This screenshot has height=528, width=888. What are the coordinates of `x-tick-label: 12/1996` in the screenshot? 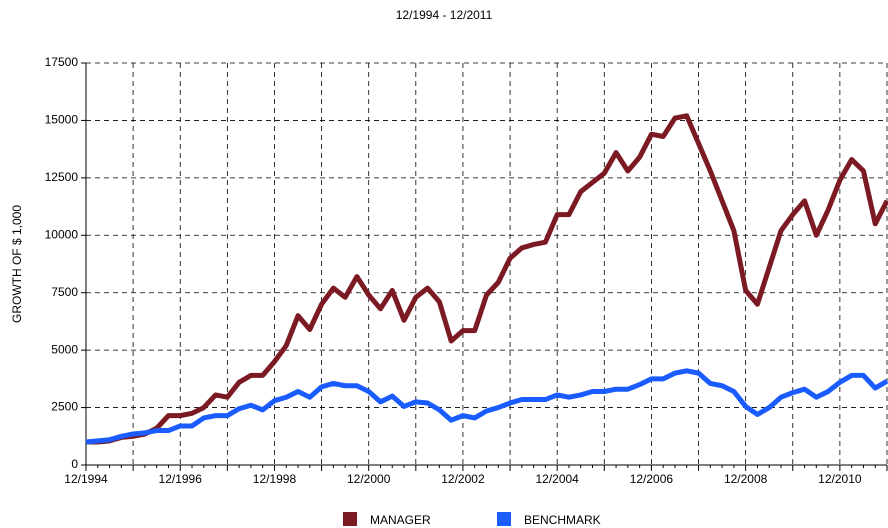 It's located at (181, 479).